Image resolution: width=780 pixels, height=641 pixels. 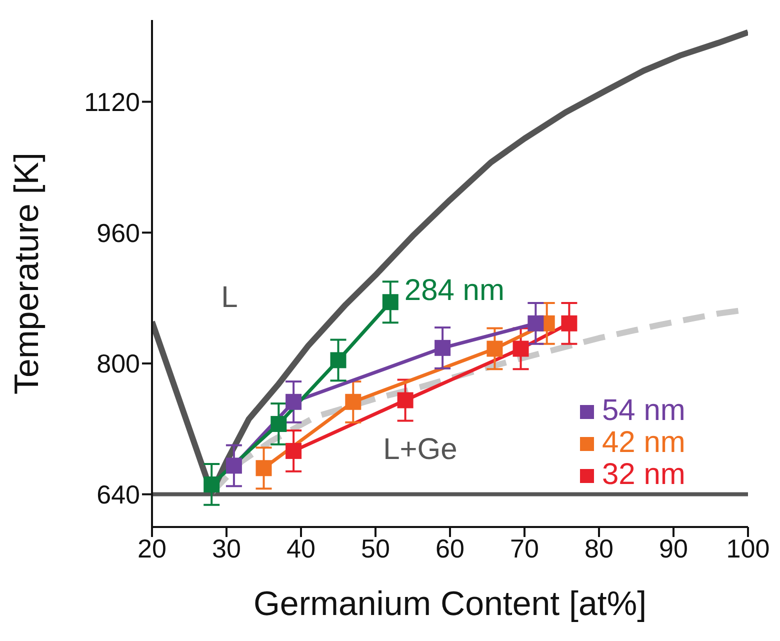 What do you see at coordinates (524, 548) in the screenshot?
I see `x-tick-label: 70` at bounding box center [524, 548].